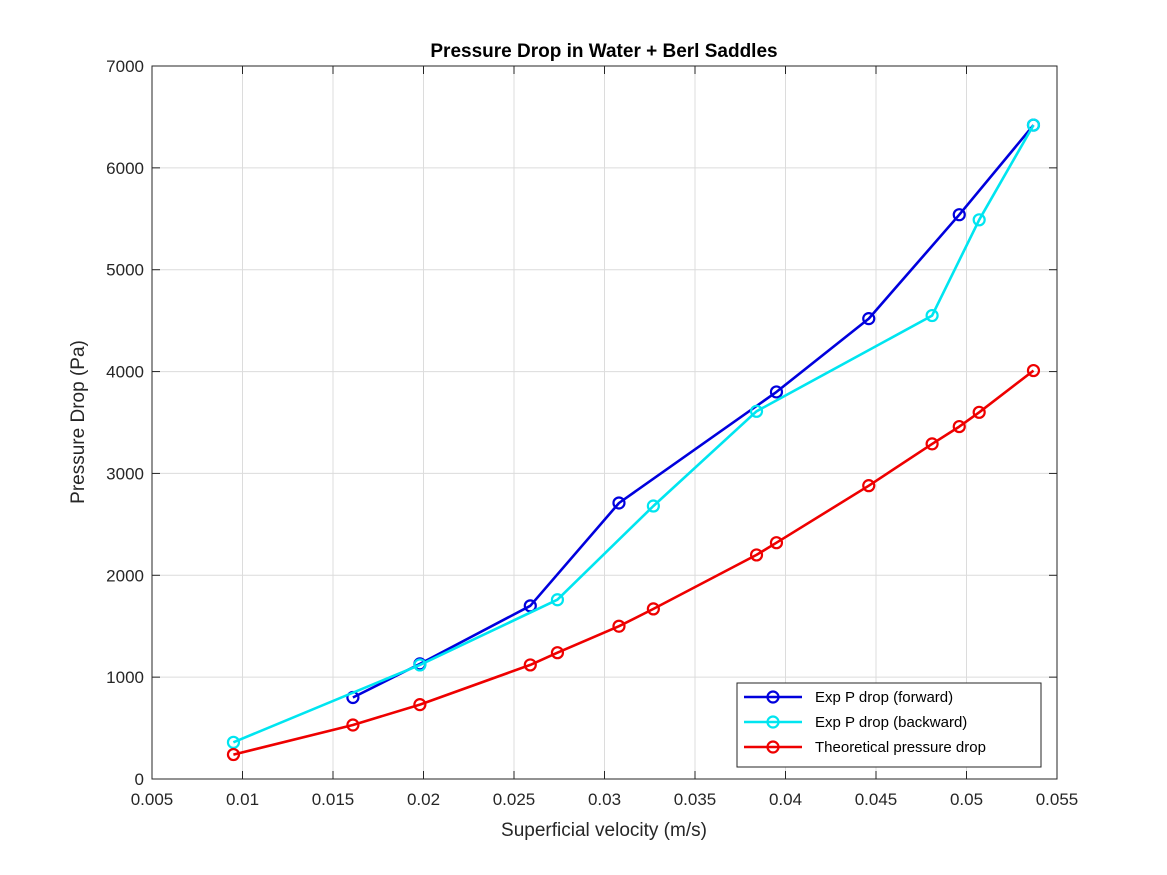 This screenshot has width=1167, height=875. I want to click on y-tick-label: 7000, so click(125, 66).